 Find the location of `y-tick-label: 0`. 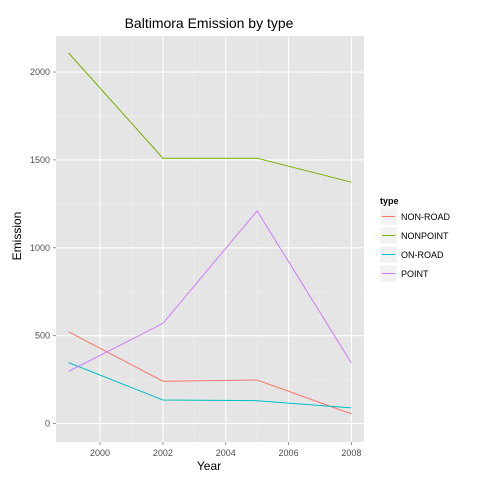

y-tick-label: 0 is located at coordinates (47, 424).